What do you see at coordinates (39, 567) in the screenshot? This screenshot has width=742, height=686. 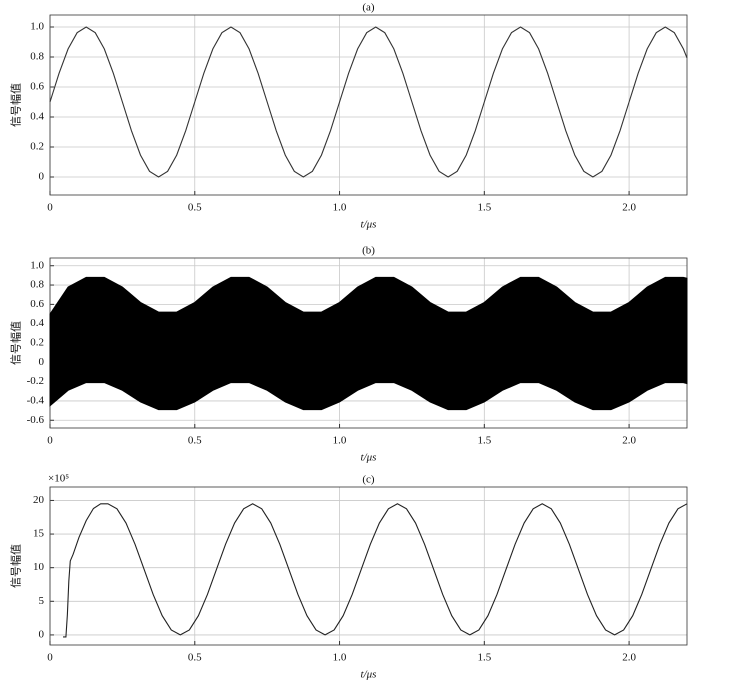 I see `y-tick-label: 10` at bounding box center [39, 567].